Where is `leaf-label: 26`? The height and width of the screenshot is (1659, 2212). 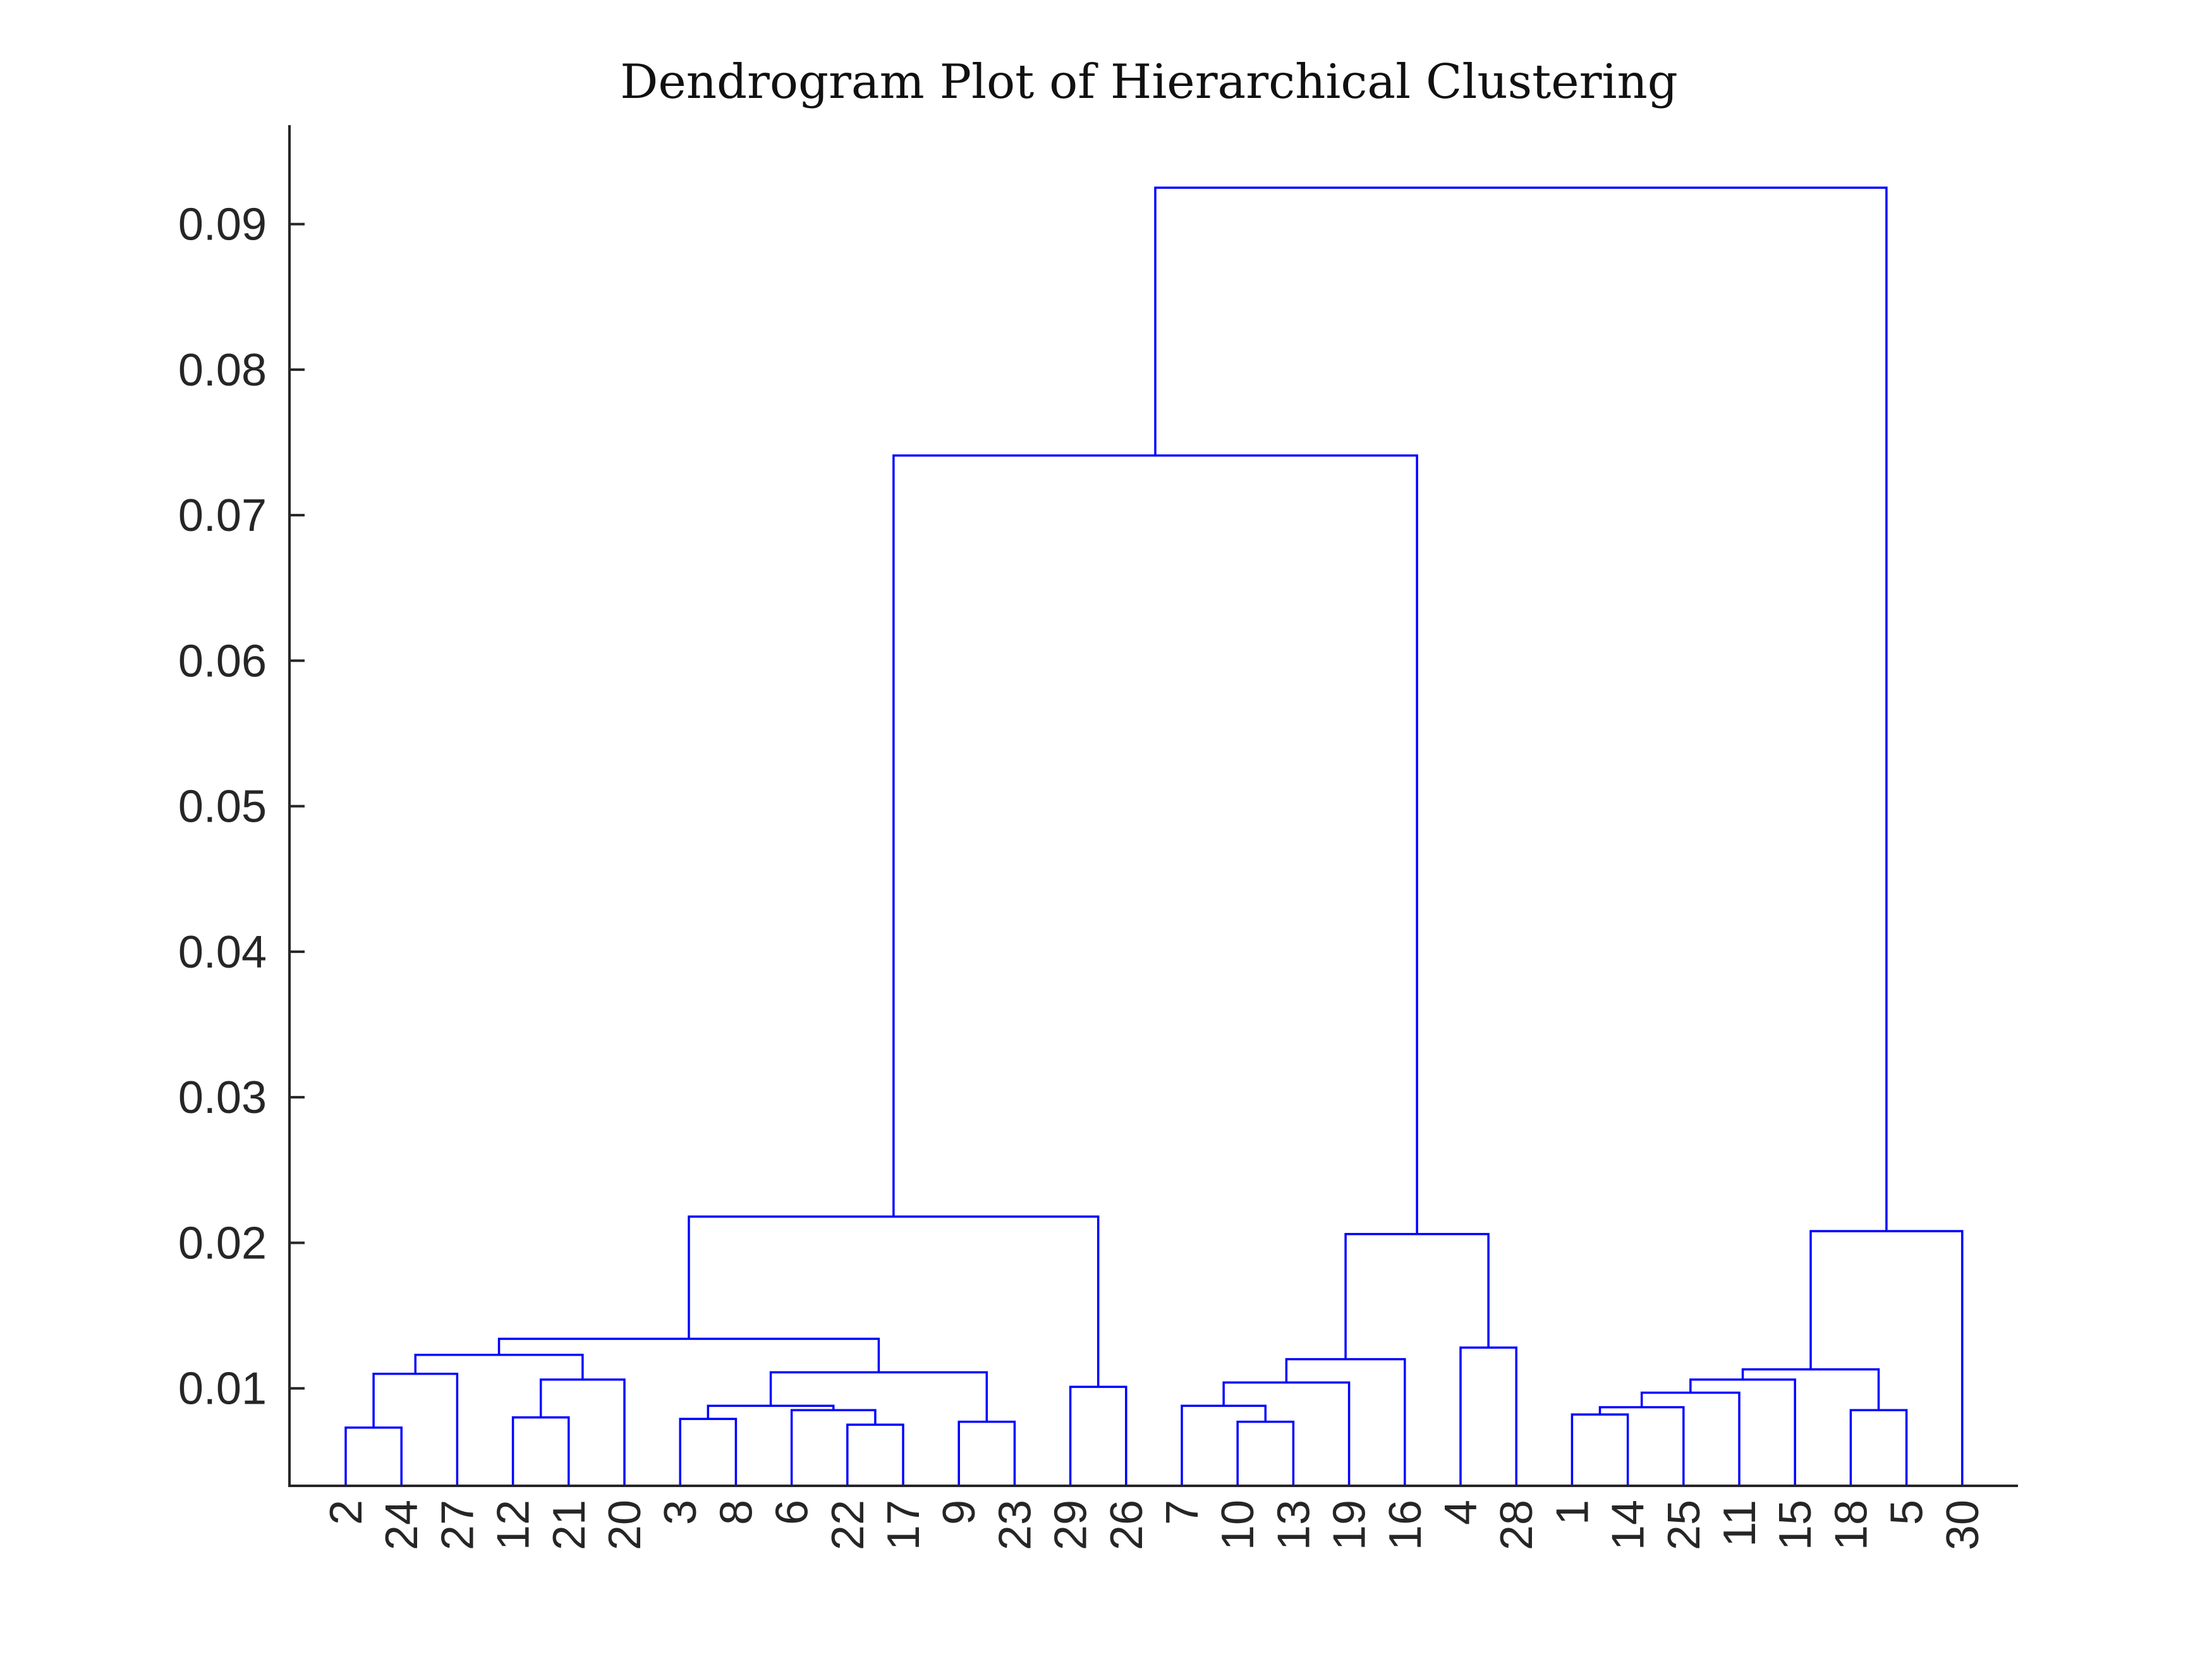 leaf-label: 26 is located at coordinates (1127, 1525).